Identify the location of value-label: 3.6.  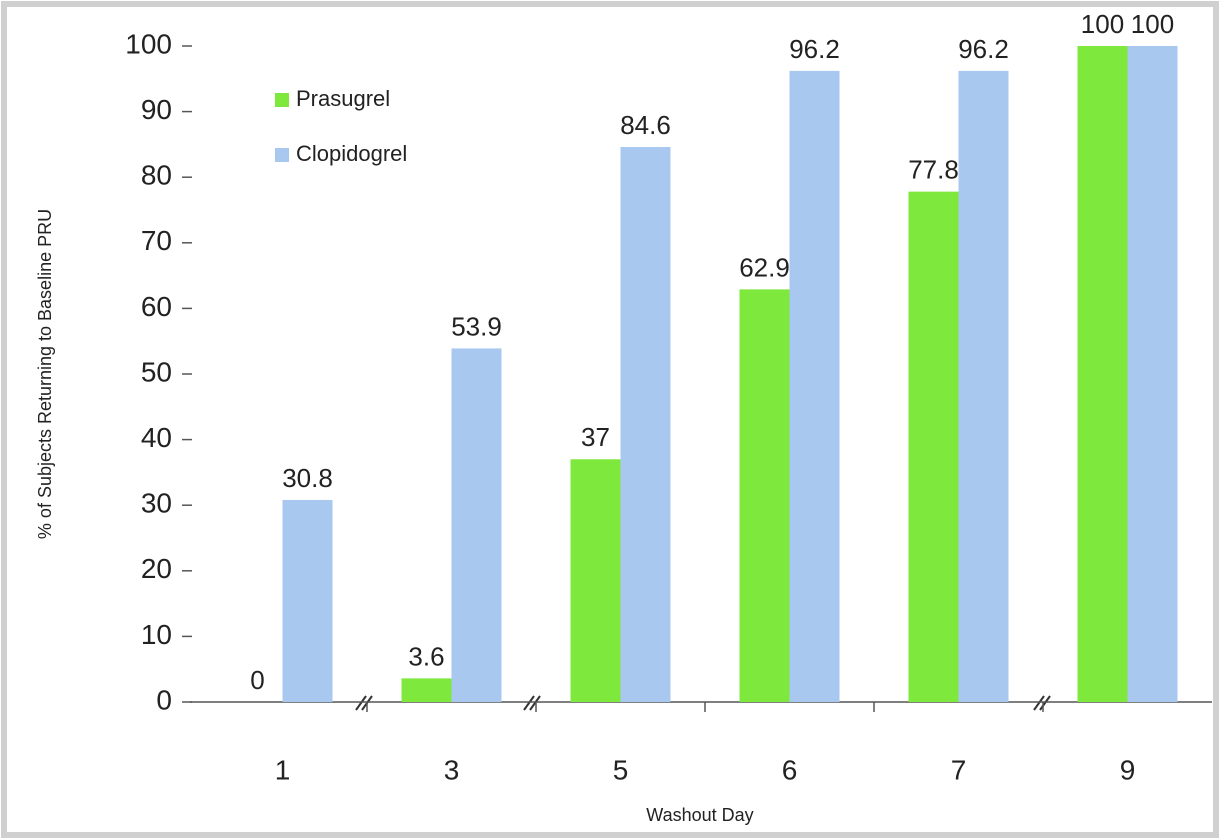
(426, 656).